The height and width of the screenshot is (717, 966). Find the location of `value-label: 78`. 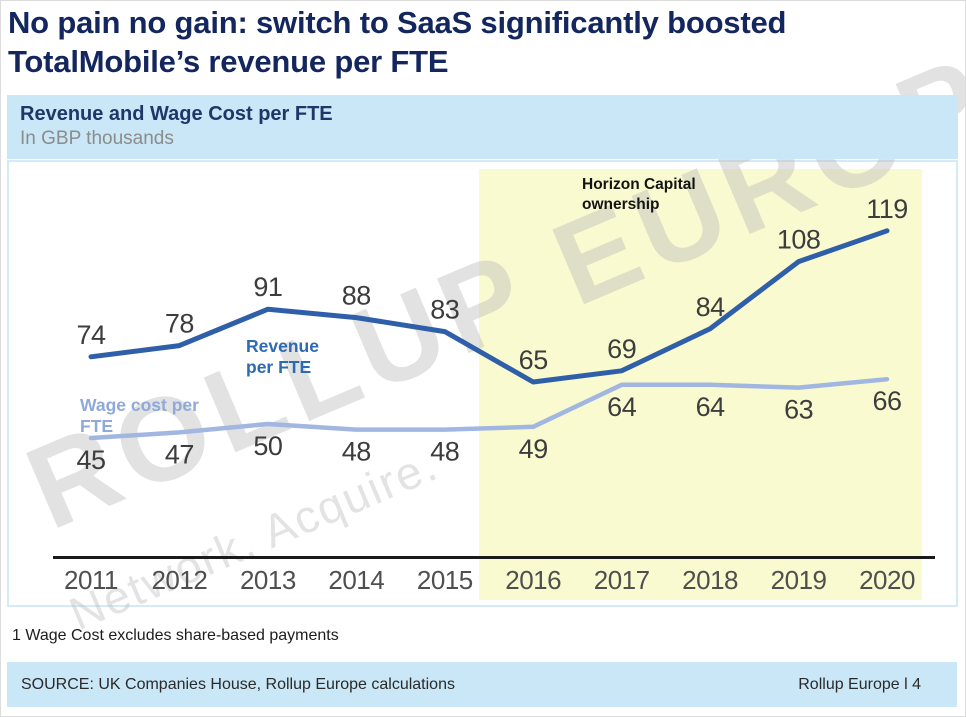

value-label: 78 is located at coordinates (179, 324).